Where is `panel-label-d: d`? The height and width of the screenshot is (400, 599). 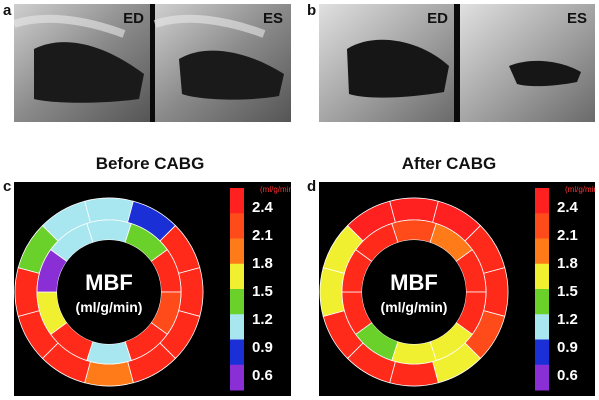 panel-label-d: d is located at coordinates (312, 186).